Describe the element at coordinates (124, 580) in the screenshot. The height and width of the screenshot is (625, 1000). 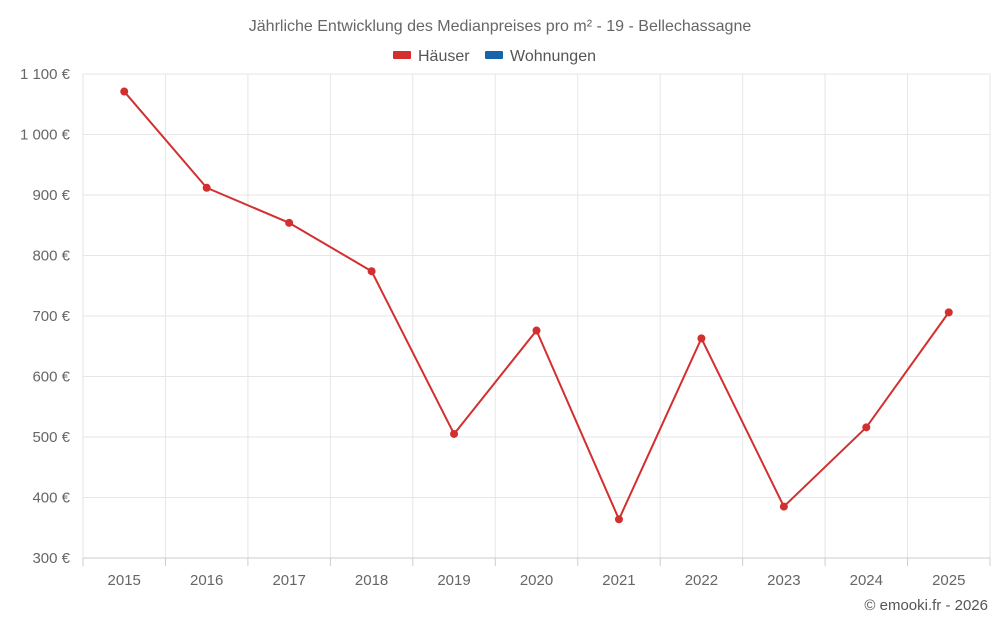
I see `x-tick-label: 2015` at that location.